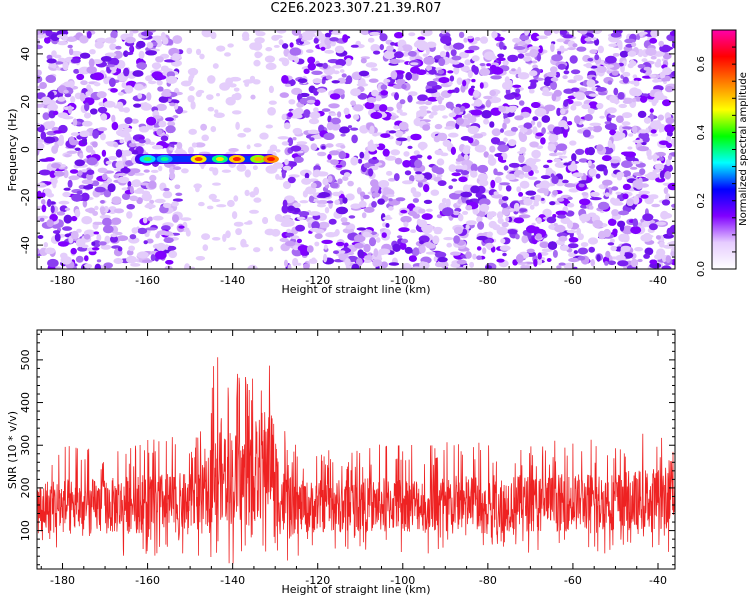  I want to click on heatmap-x-tick-label: -40, so click(658, 280).